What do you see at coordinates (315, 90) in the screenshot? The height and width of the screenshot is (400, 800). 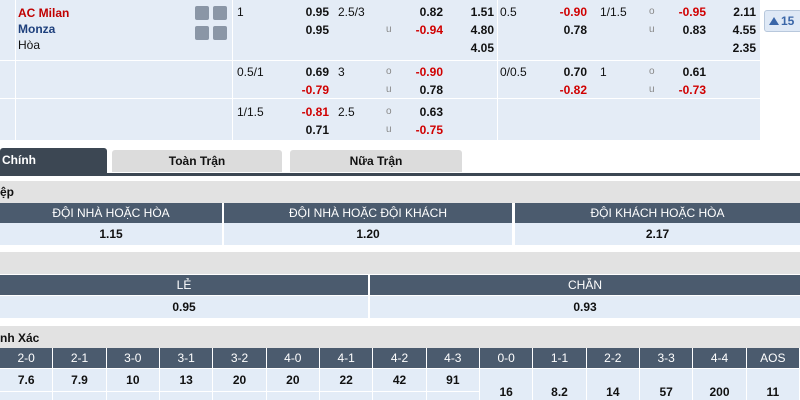 I see `odds-value: -0.79` at bounding box center [315, 90].